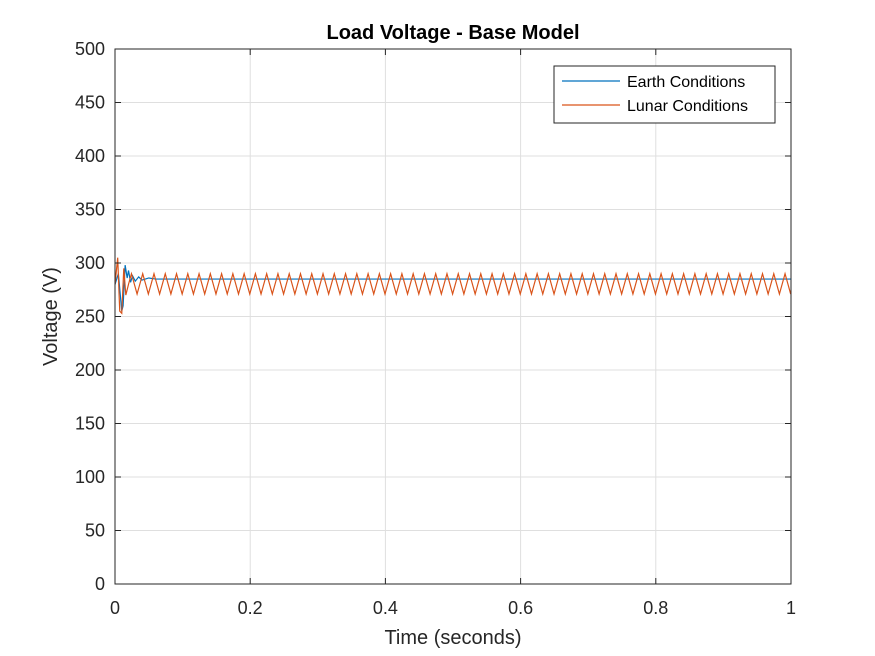  Describe the element at coordinates (90, 317) in the screenshot. I see `y-tick-label: 250` at that location.